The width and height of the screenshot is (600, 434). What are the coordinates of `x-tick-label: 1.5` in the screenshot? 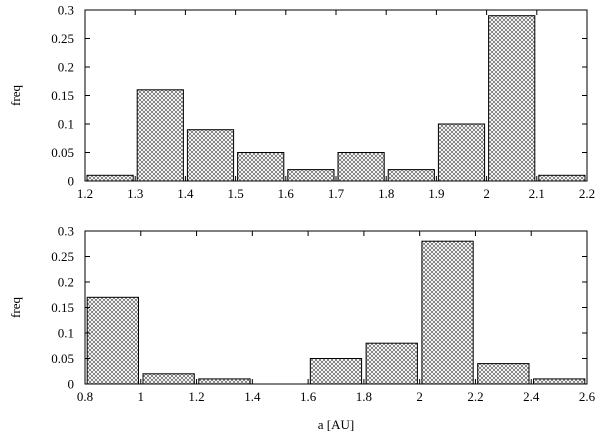 It's located at (235, 193).